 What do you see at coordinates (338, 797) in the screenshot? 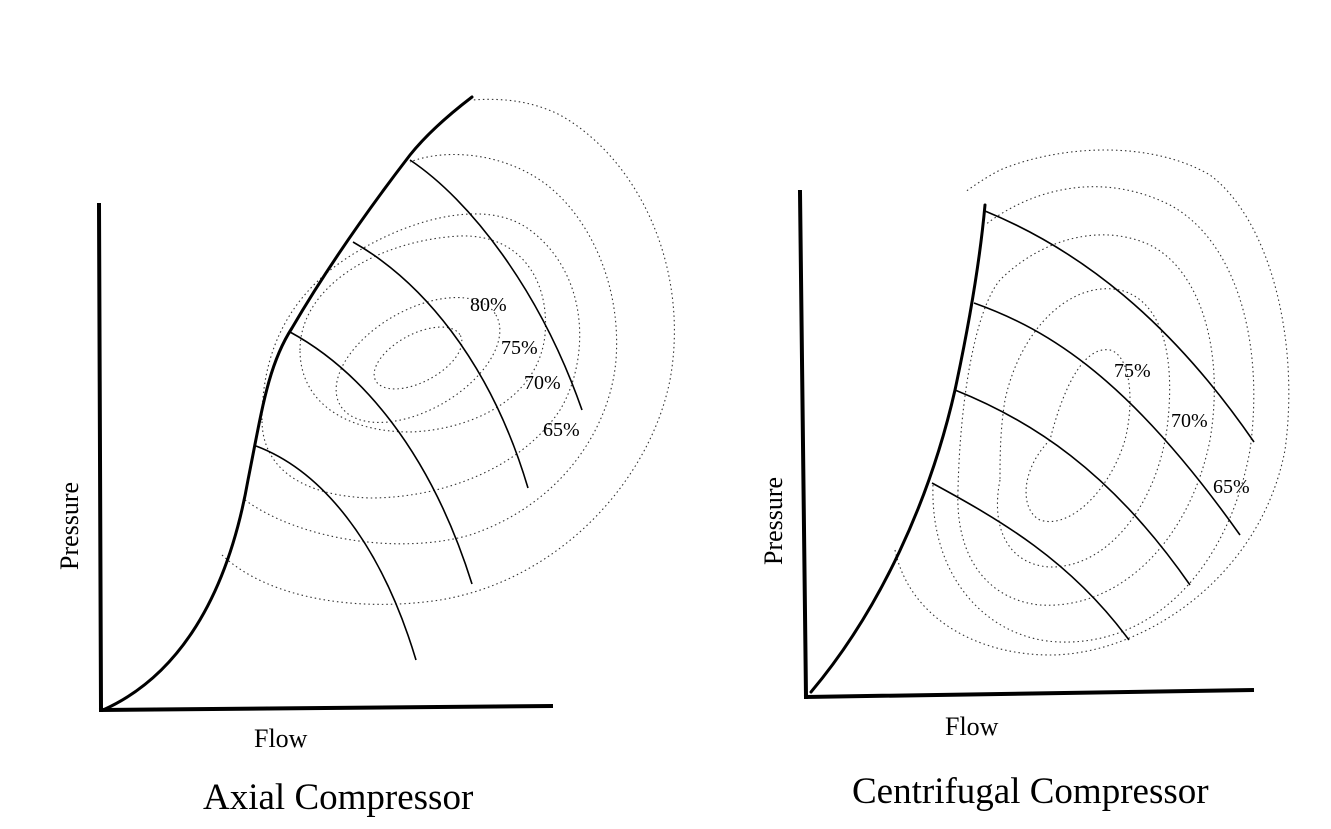
I see `axial-title: Axial Compressor` at bounding box center [338, 797].